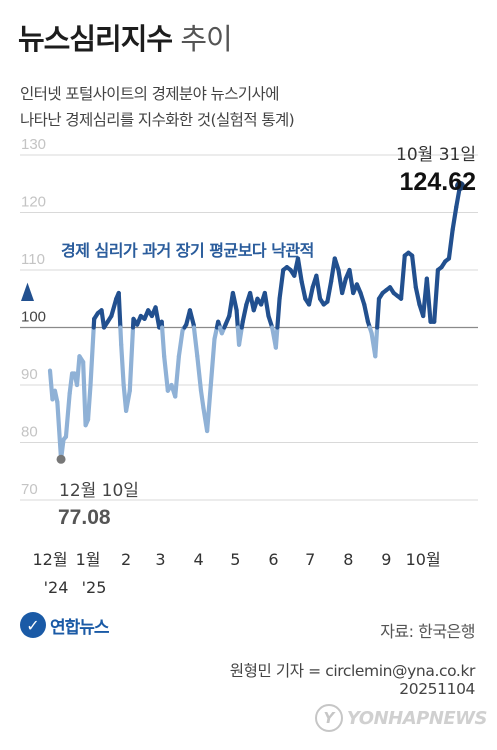 Image resolution: width=497 pixels, height=750 pixels. I want to click on publish-date: 20251104, so click(437, 689).